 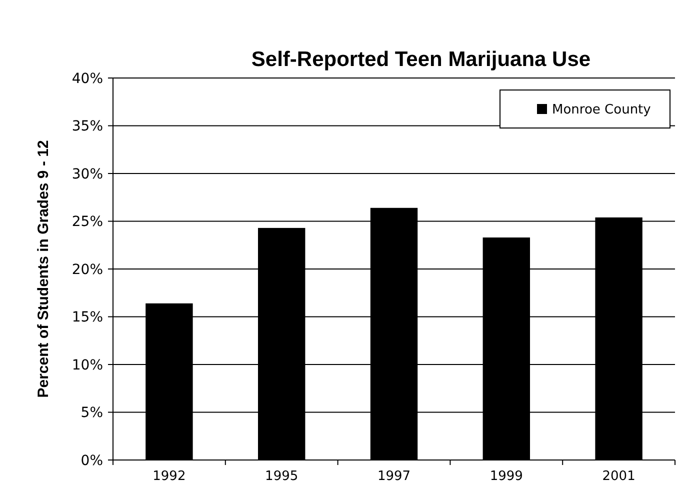 What do you see at coordinates (602, 110) in the screenshot?
I see `legend-label: Monroe County` at bounding box center [602, 110].